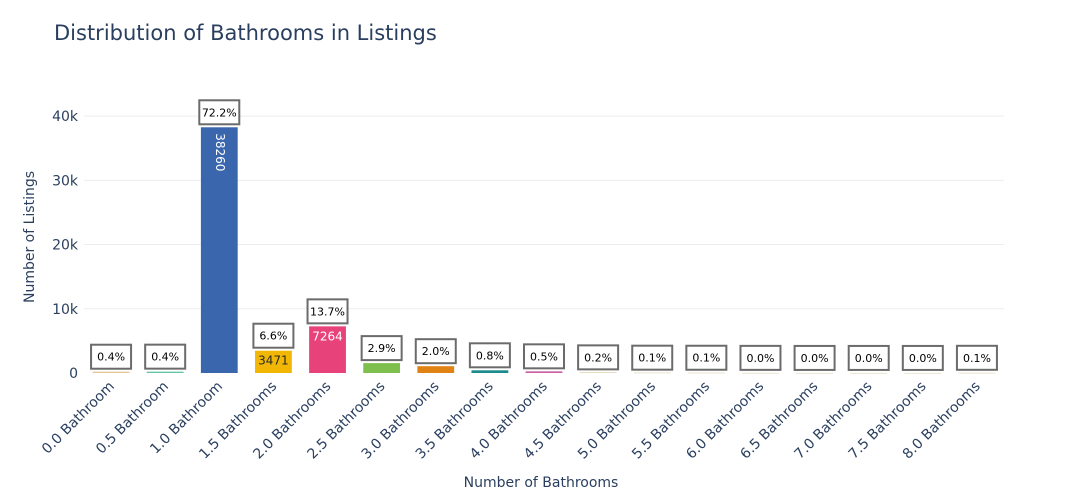 Image resolution: width=1082 pixels, height=500 pixels. I want to click on y-axis-ticks: 0 10k 20k 30k 40k, so click(65, 245).